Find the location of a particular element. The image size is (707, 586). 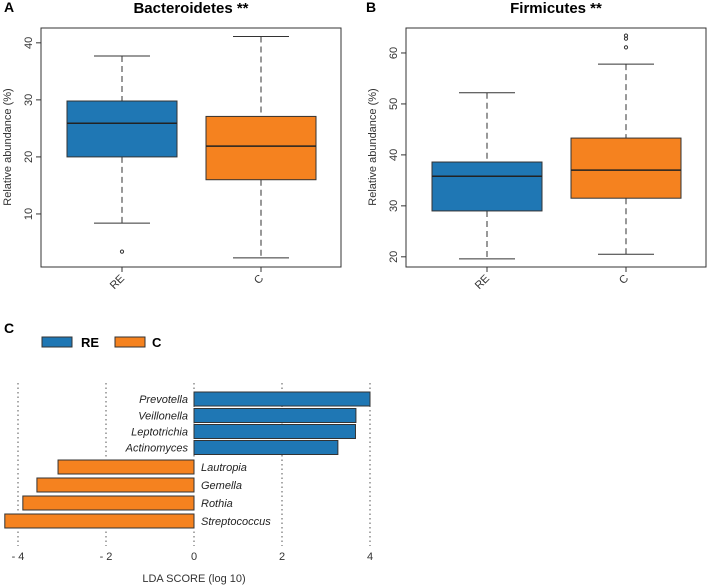

legend: RE C is located at coordinates (101, 342).